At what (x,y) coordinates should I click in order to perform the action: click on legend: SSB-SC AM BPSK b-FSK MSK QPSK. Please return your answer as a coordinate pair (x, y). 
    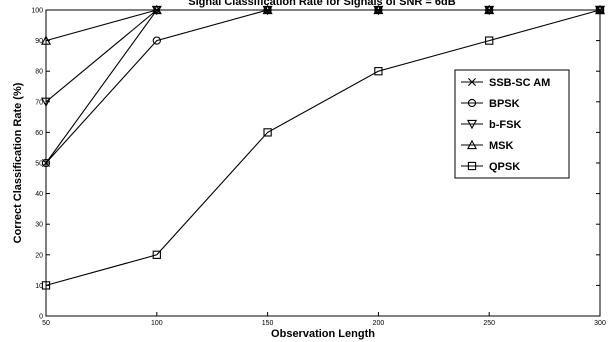
    Looking at the image, I should click on (512, 124).